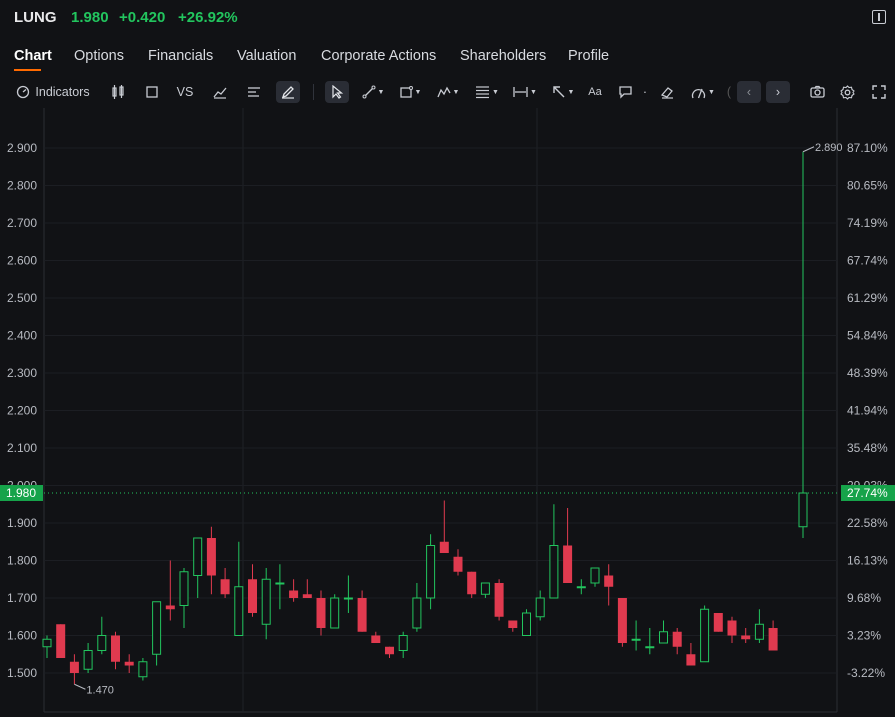  I want to click on tab-profile: Profile, so click(589, 56).